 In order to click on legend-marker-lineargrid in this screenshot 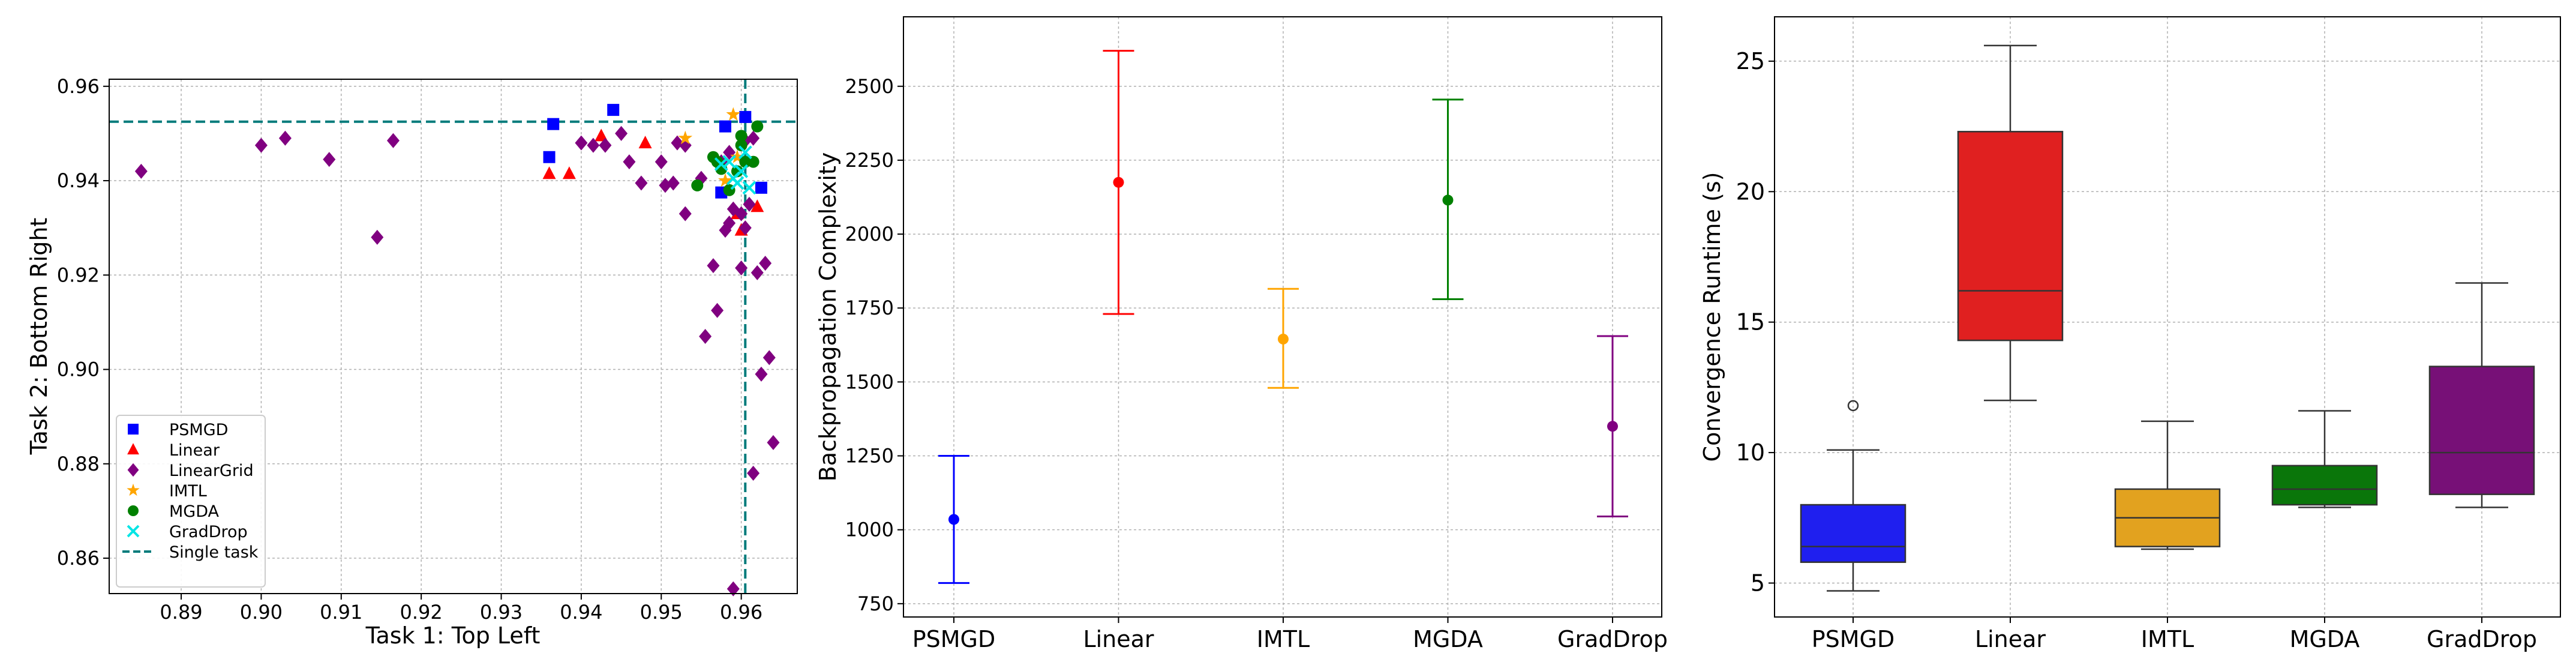, I will do `click(133, 470)`.